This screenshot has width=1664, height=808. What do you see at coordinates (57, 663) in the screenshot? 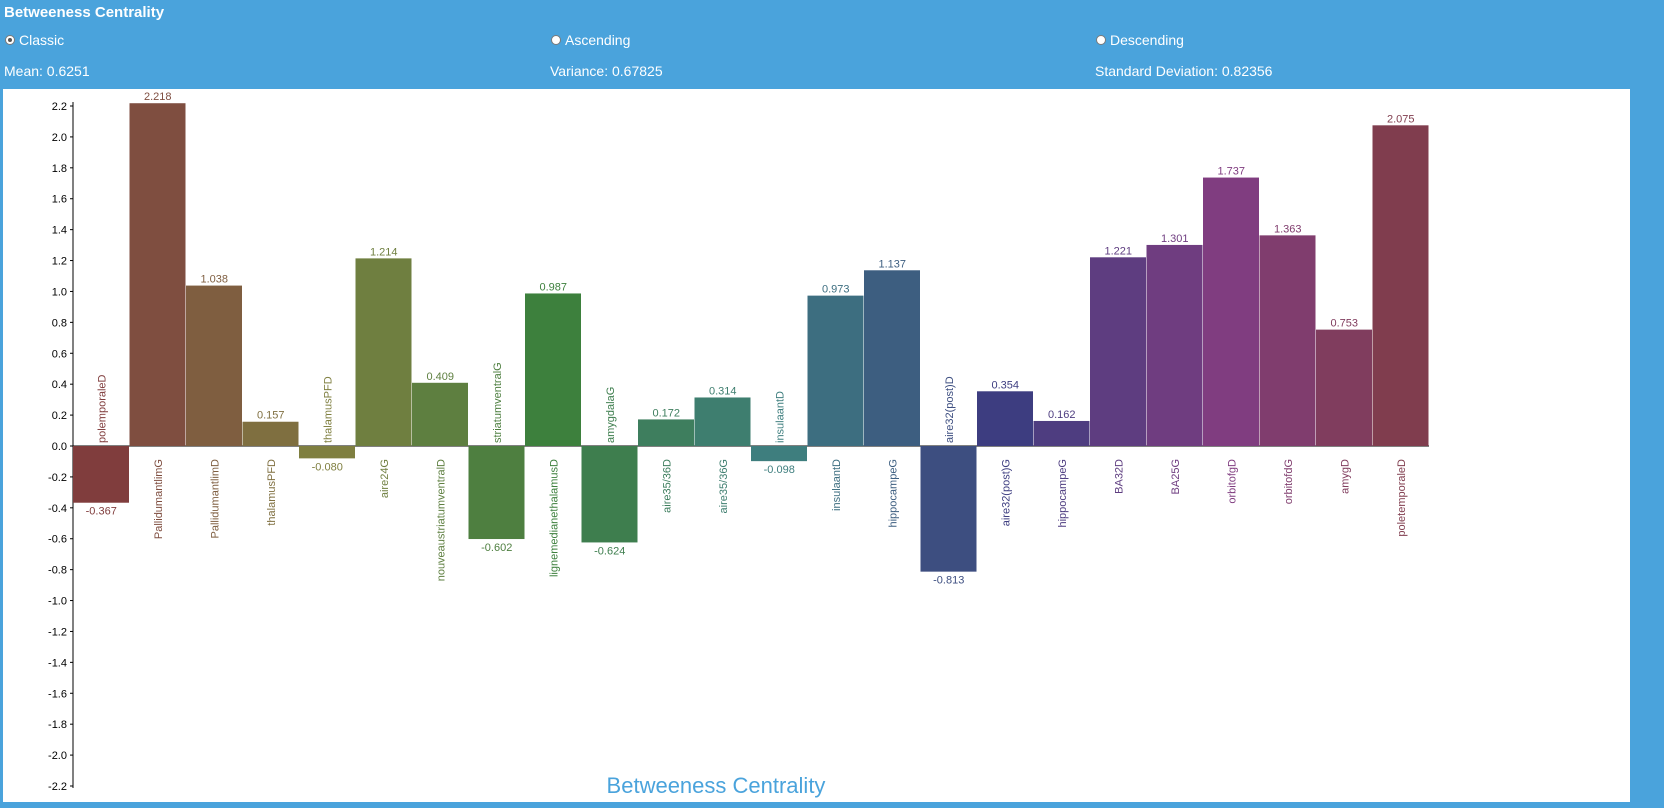
I see `y-tick-label: -1.4` at bounding box center [57, 663].